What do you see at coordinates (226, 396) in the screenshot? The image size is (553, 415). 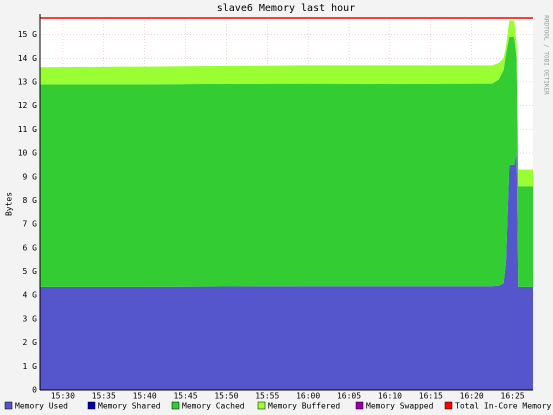 I see `x-tick-label: 15:50` at bounding box center [226, 396].